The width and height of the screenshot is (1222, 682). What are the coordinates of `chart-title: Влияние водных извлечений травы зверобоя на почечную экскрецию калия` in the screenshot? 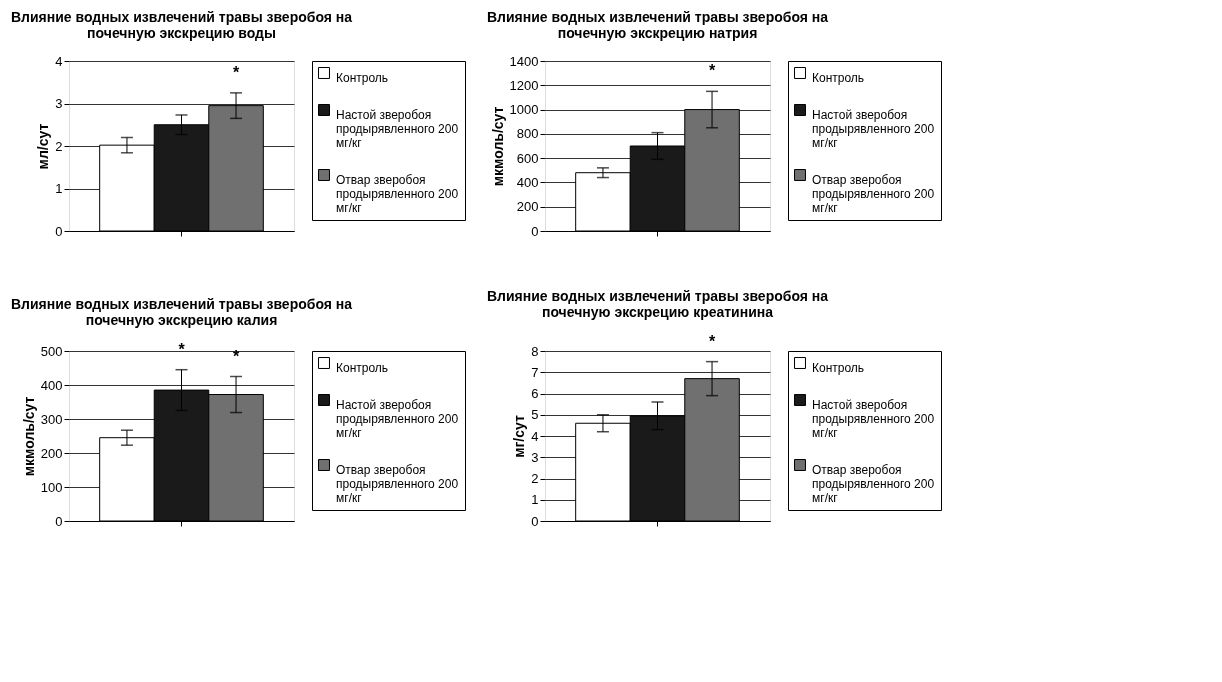 It's located at (181, 311).